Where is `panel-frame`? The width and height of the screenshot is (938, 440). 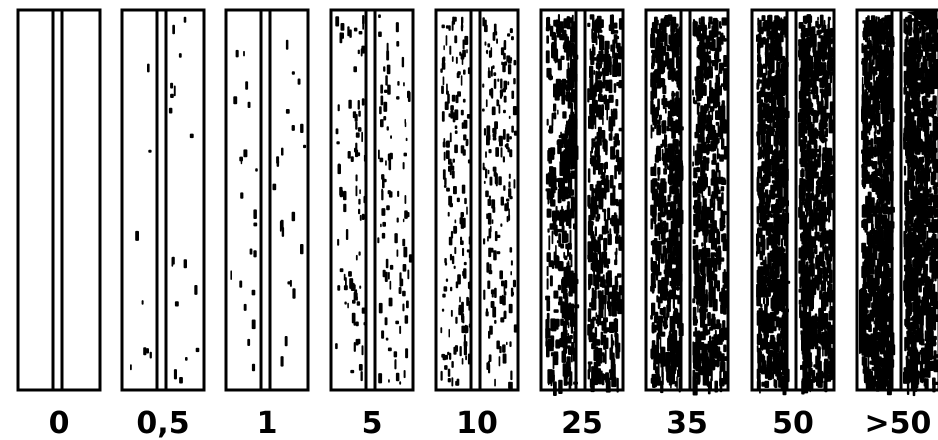 panel-frame is located at coordinates (163, 200).